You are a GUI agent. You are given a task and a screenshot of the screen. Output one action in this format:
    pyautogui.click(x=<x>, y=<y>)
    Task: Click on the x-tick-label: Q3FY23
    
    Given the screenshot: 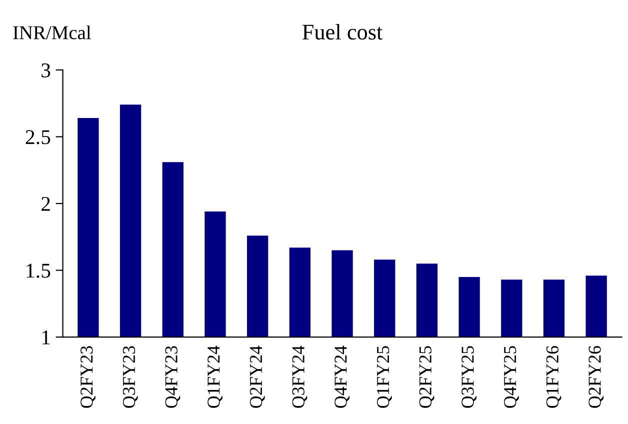 What is the action you would take?
    pyautogui.click(x=130, y=377)
    